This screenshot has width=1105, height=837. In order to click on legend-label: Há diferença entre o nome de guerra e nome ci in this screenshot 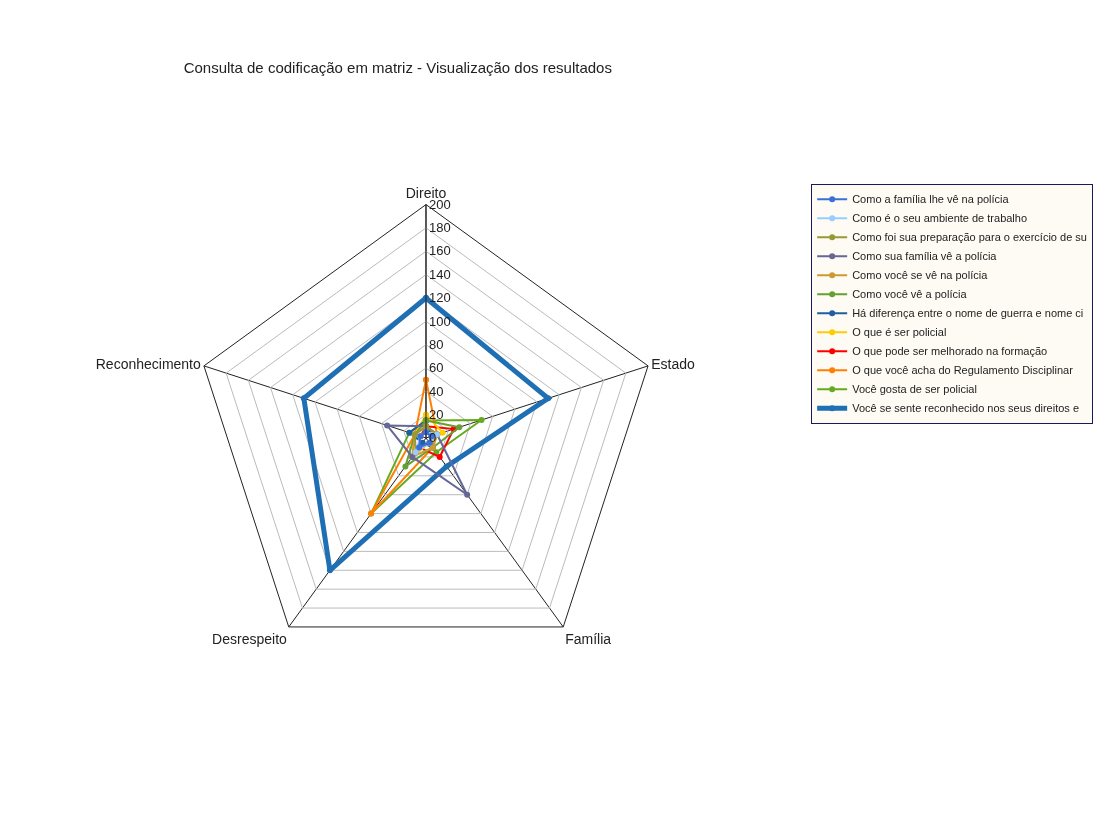, I will do `click(968, 313)`.